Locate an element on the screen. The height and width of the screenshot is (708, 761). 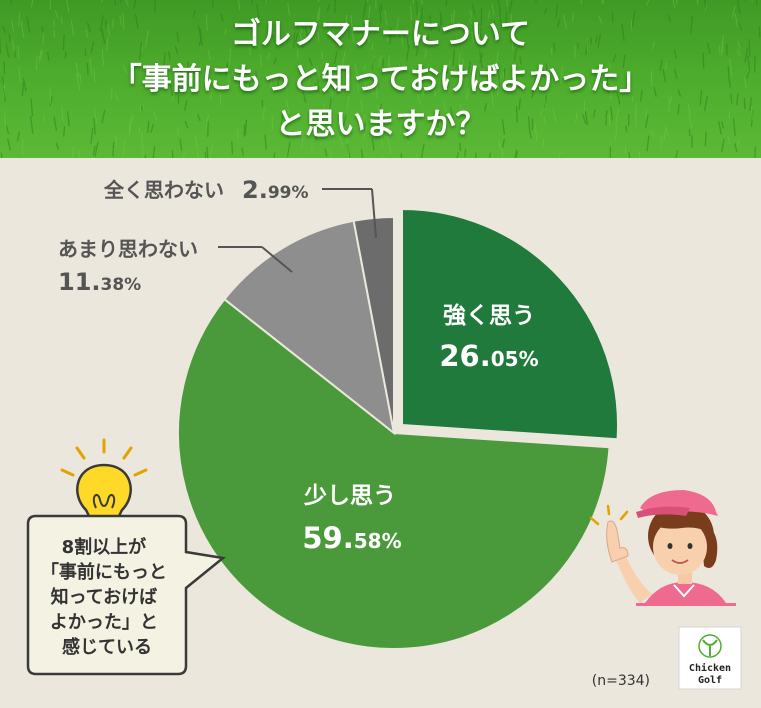
label-not-much-text: あまり思わない is located at coordinates (128, 249).